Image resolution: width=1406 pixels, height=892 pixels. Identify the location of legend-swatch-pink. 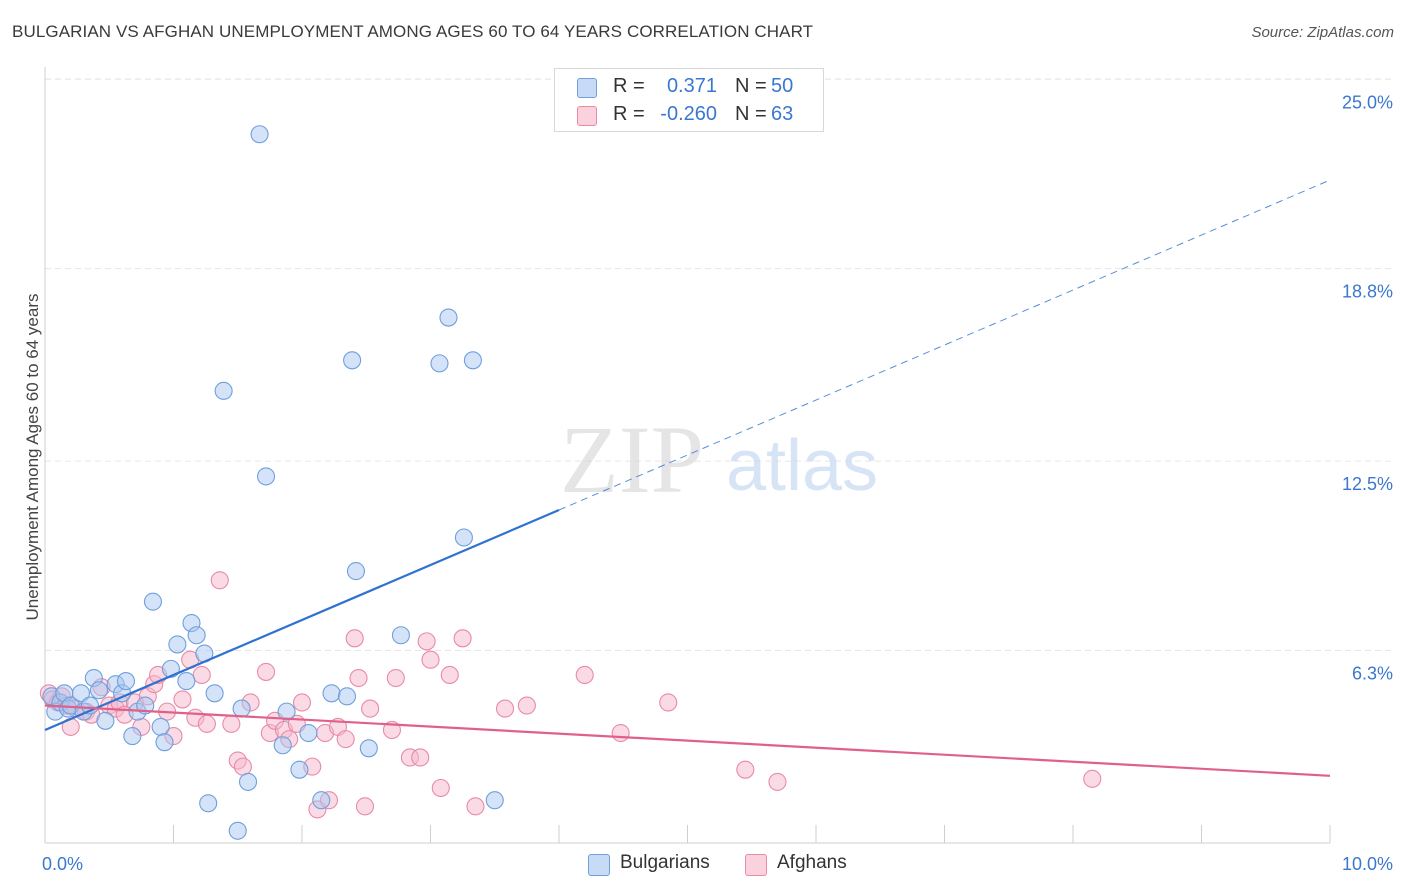
(587, 116).